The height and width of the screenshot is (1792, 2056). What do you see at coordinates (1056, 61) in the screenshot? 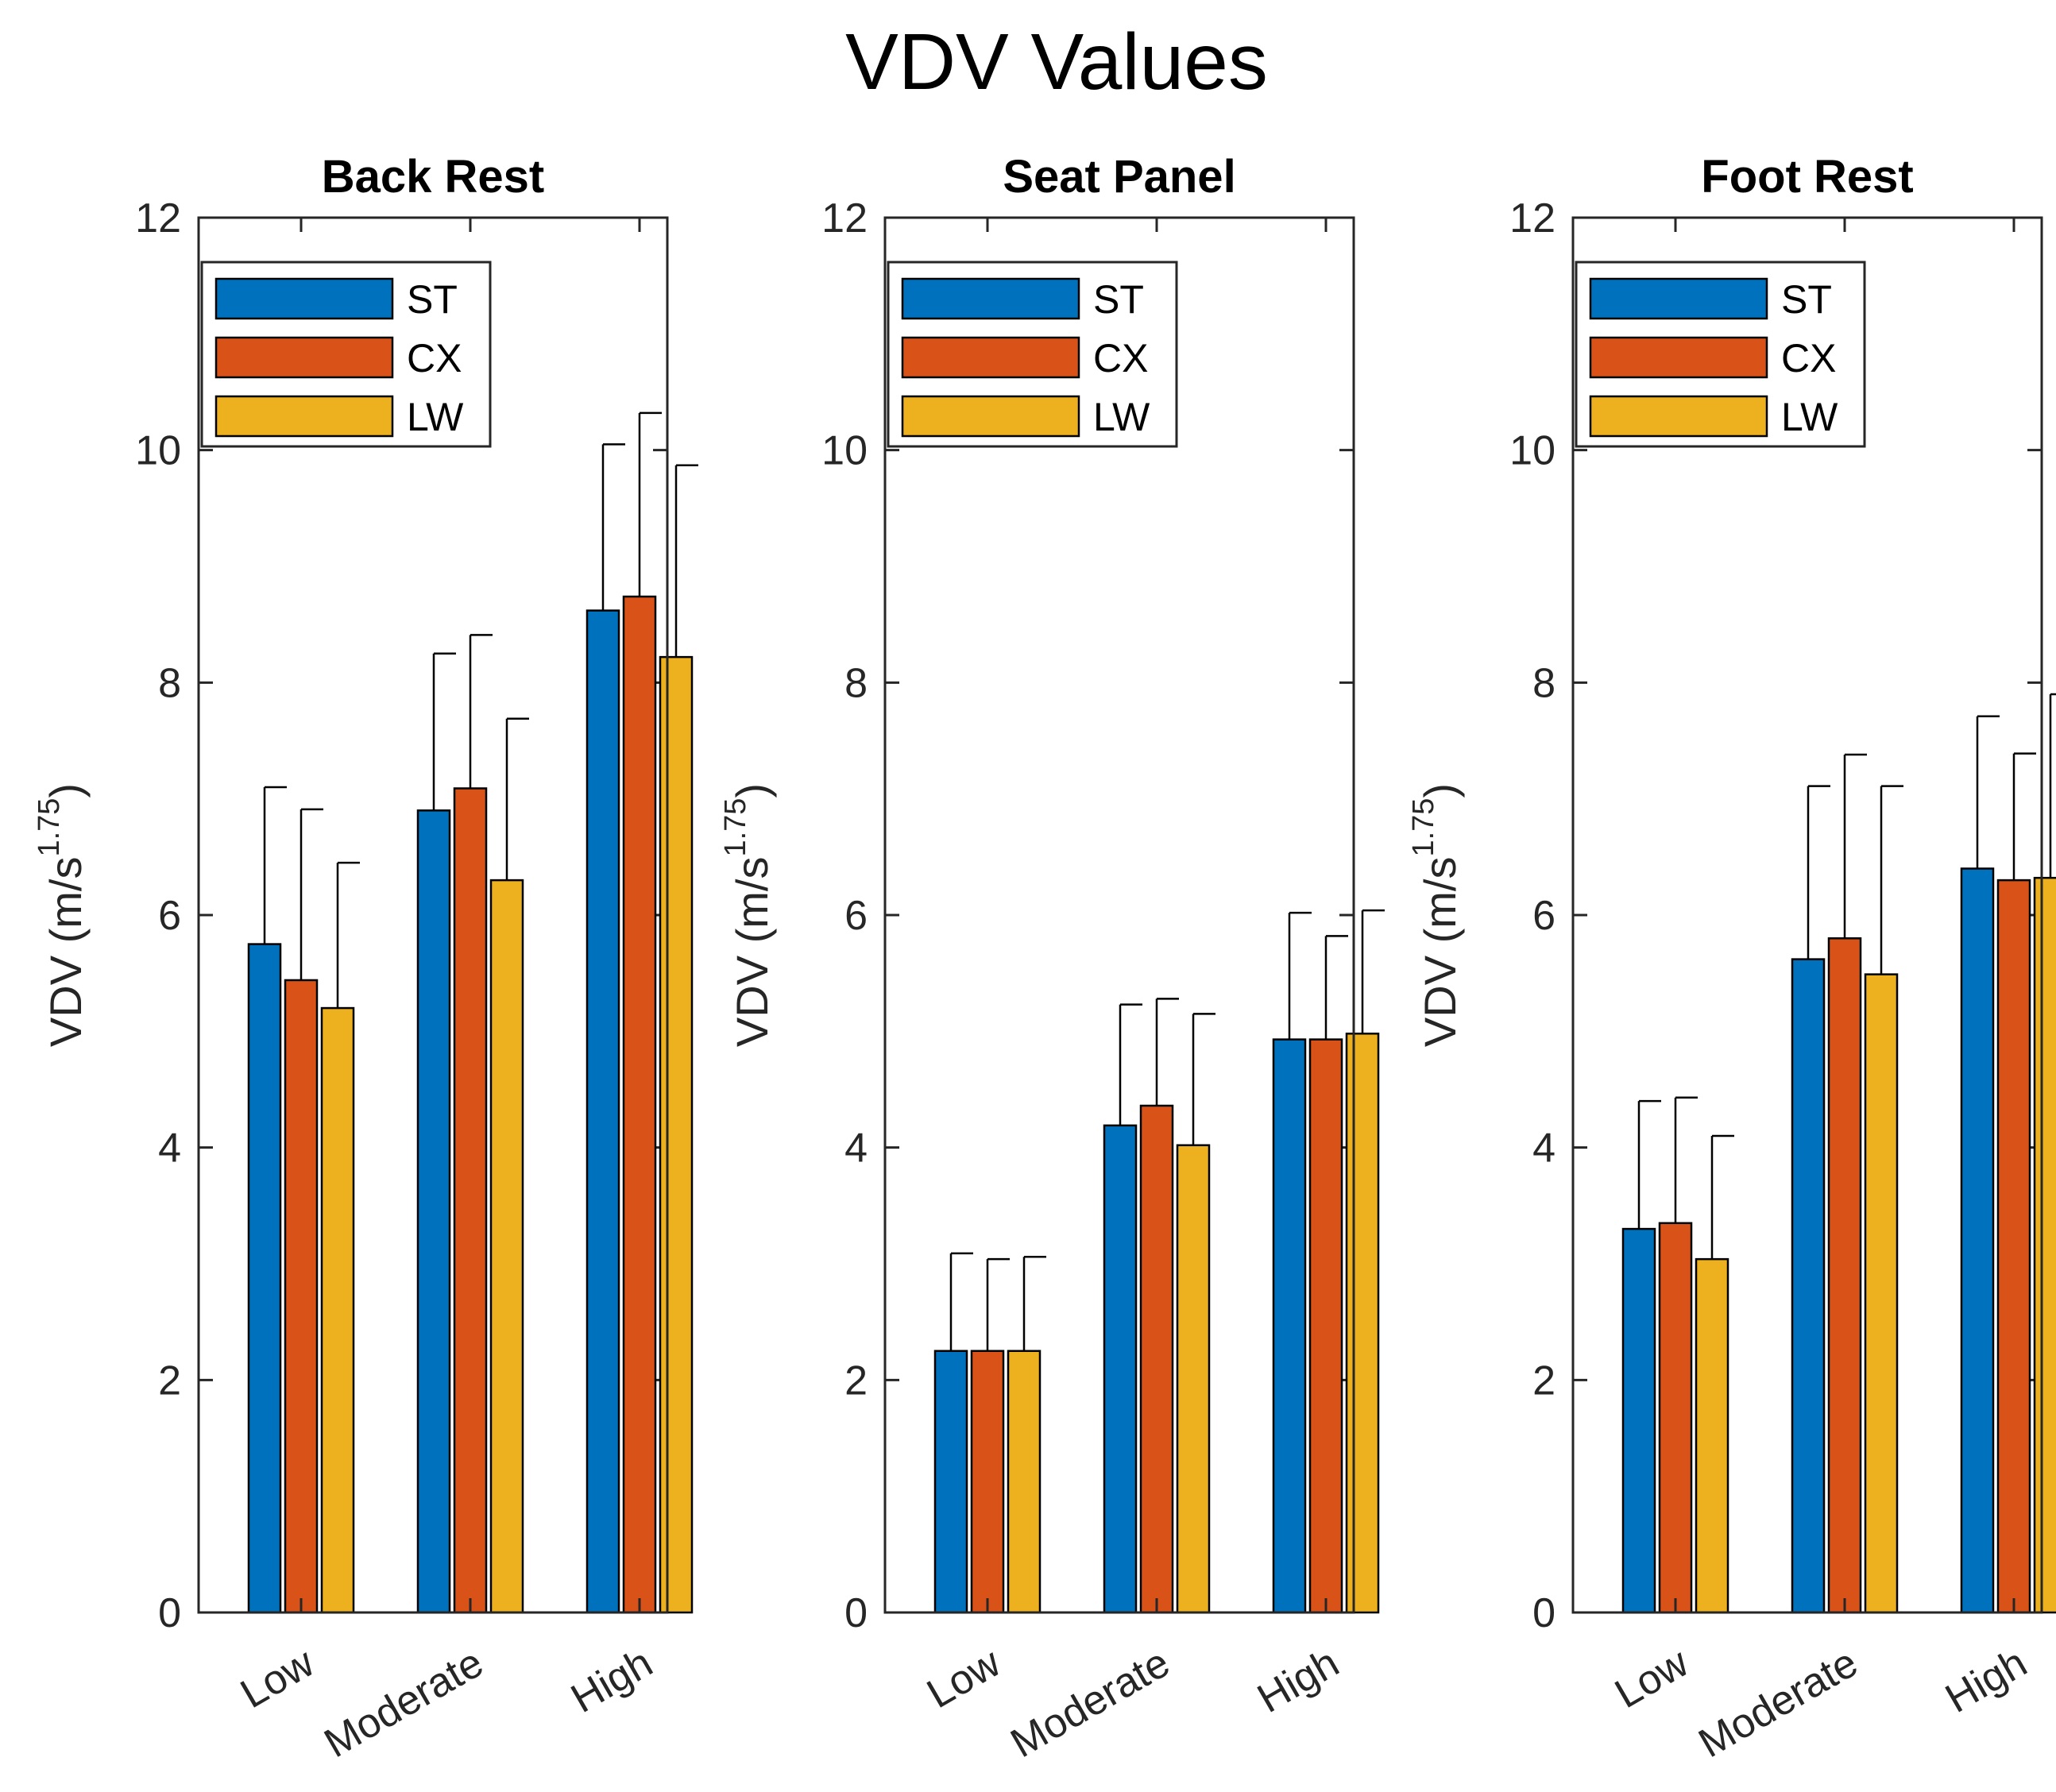
I see `figure-title: VDV Values` at bounding box center [1056, 61].